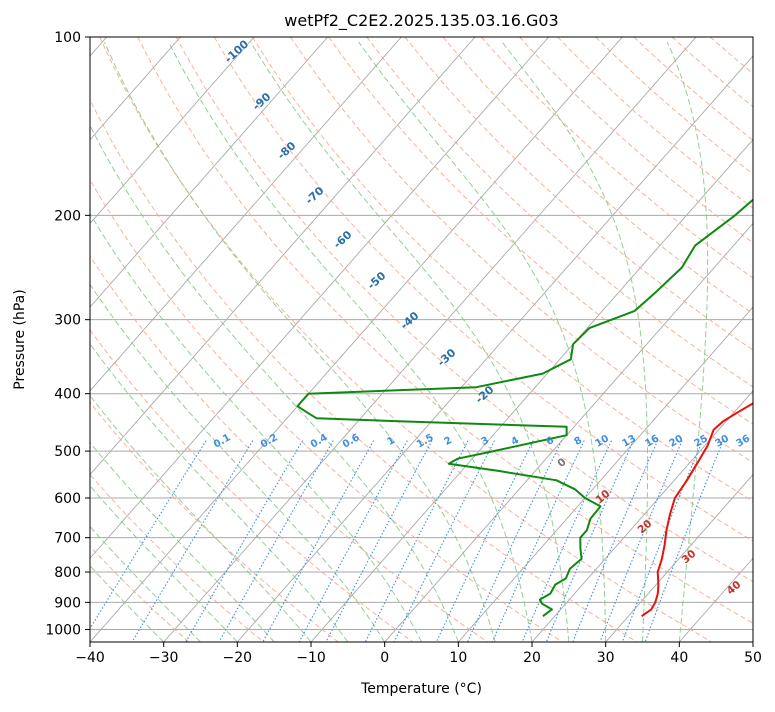 Image resolution: width=775 pixels, height=712 pixels. I want to click on x-tick-label: −30, so click(164, 658).